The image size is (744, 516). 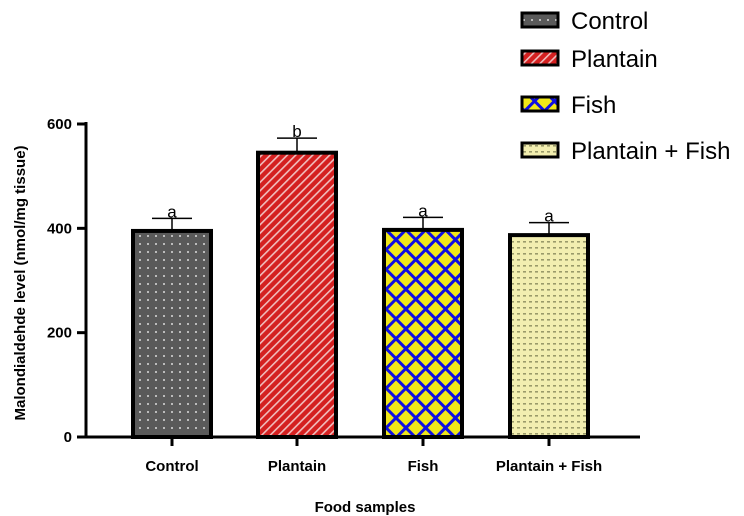 What do you see at coordinates (609, 21) in the screenshot?
I see `legend-label: Control` at bounding box center [609, 21].